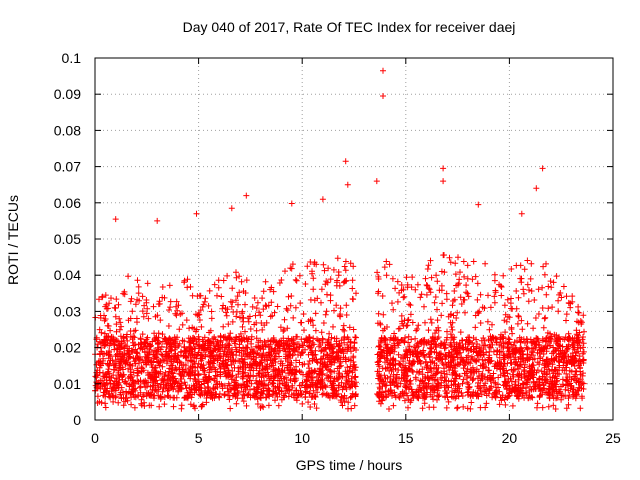 The height and width of the screenshot is (480, 640). Describe the element at coordinates (77, 420) in the screenshot. I see `y-tick-label: 0` at that location.